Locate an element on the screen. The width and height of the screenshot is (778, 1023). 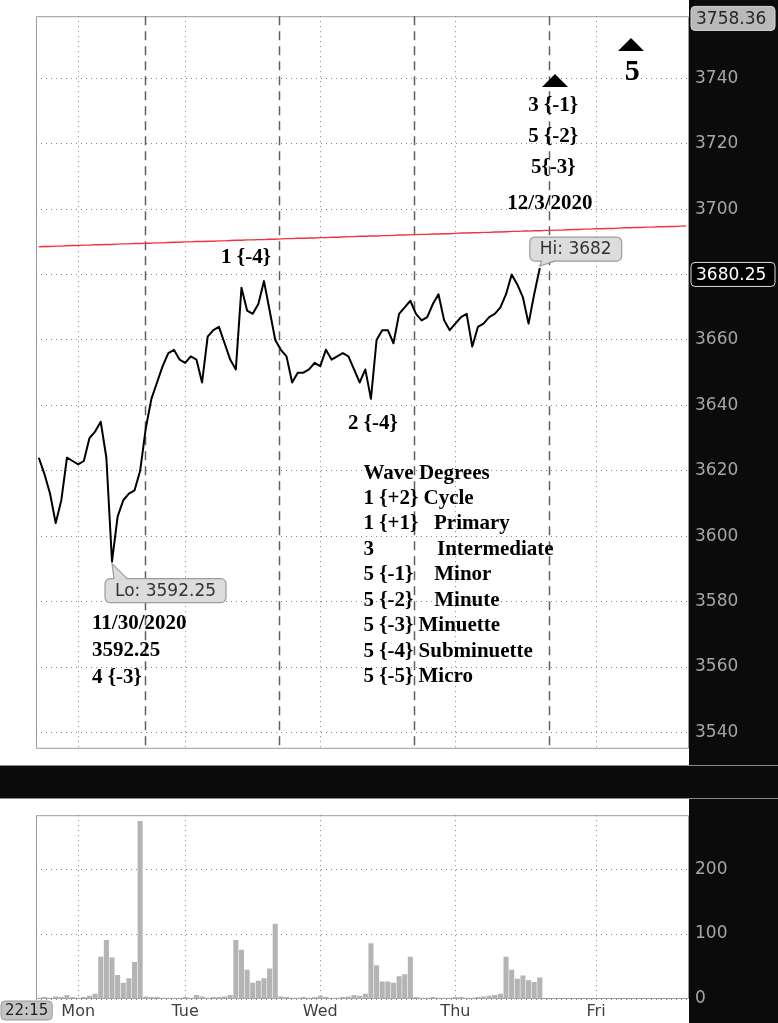
y-tick-label: 3540 is located at coordinates (717, 730).